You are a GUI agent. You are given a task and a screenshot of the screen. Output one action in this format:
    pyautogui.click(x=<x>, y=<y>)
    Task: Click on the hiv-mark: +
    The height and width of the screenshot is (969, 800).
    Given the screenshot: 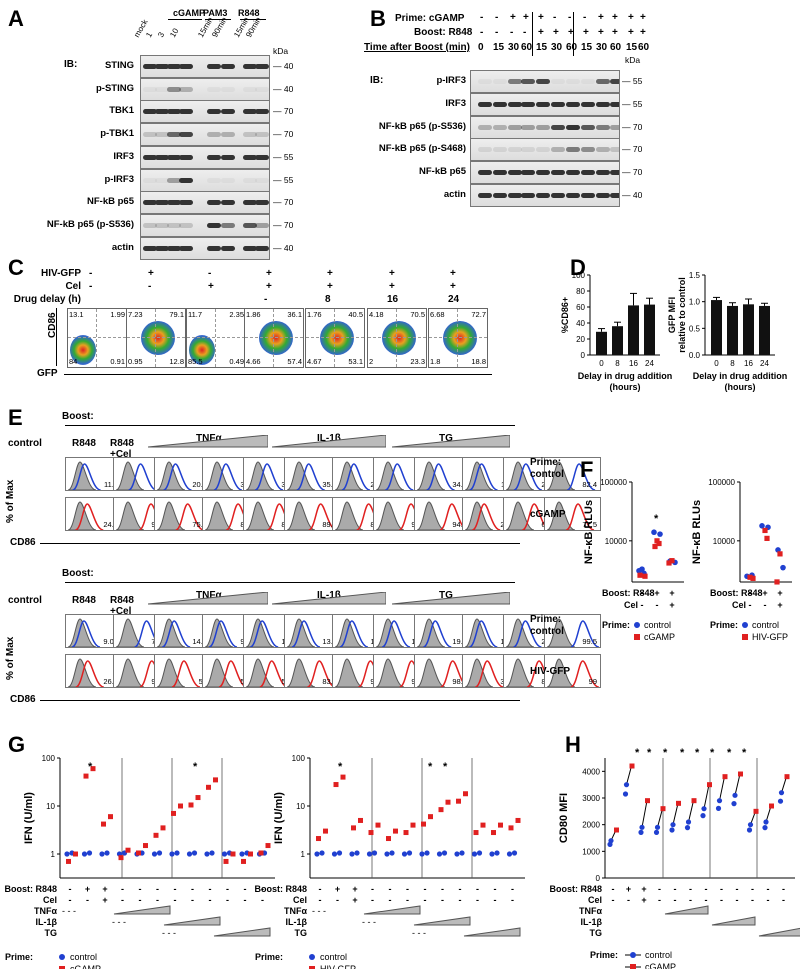 What is the action you would take?
    pyautogui.click(x=151, y=273)
    